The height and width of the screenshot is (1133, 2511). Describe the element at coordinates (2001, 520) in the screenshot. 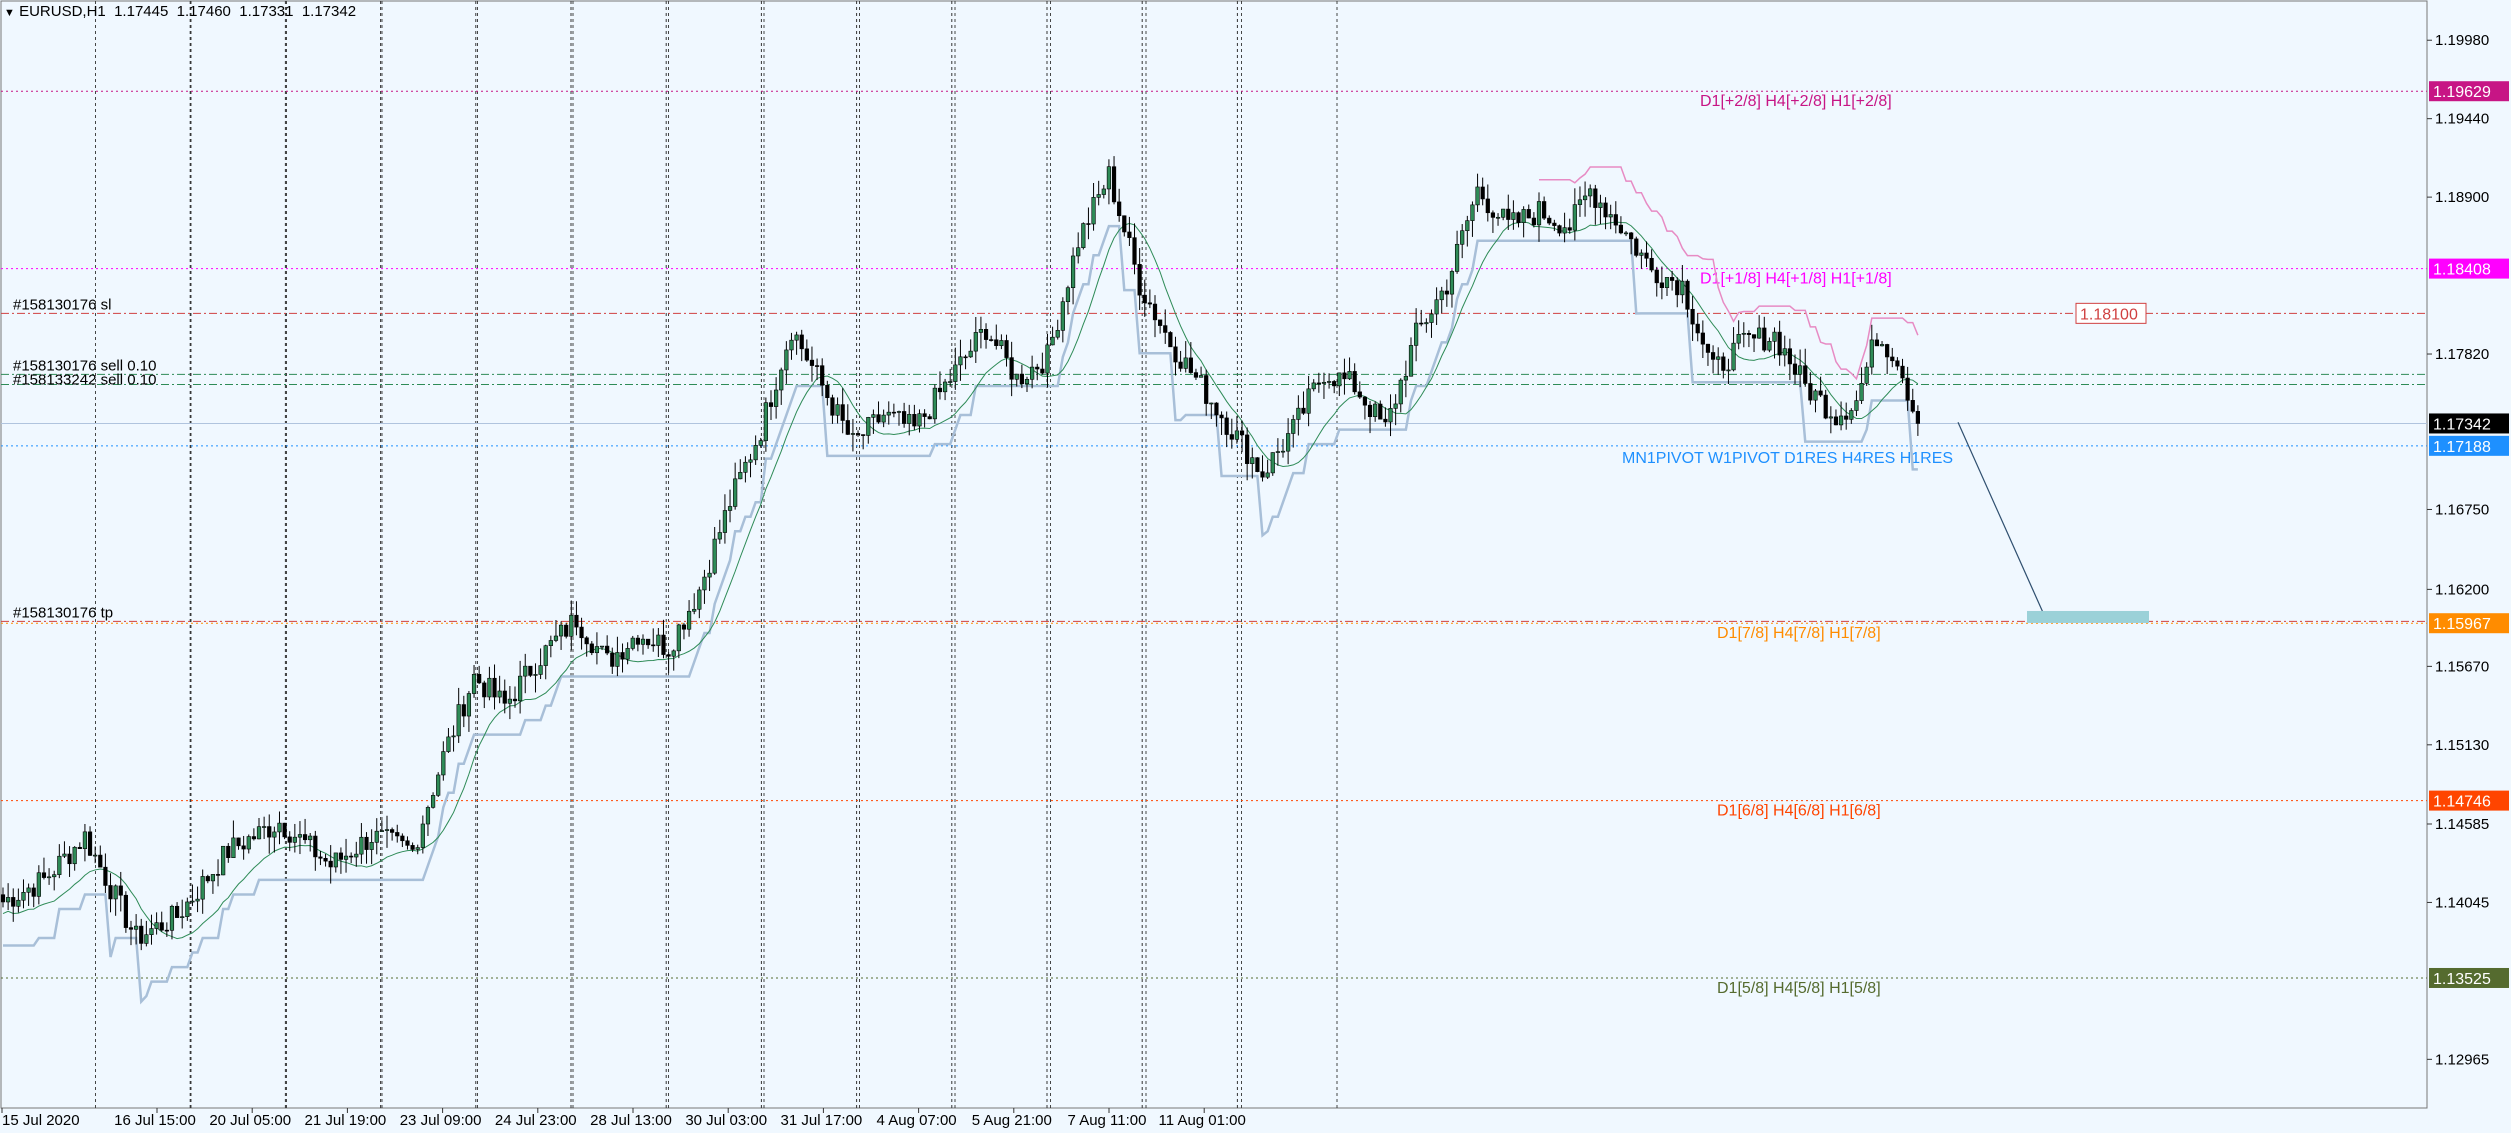

I see `trend-line` at that location.